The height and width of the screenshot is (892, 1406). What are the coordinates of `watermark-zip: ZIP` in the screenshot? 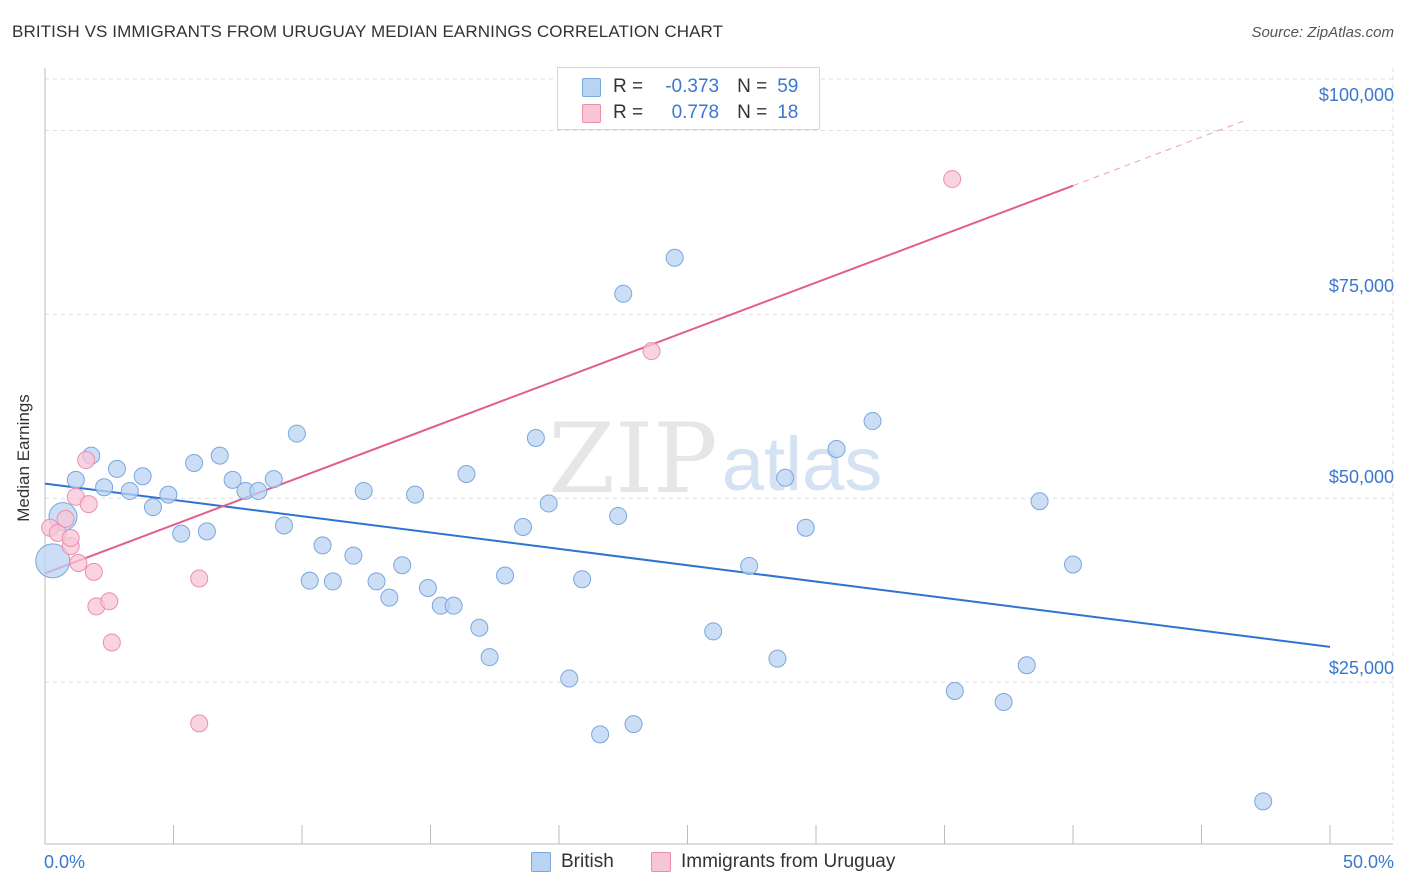 It's located at (632, 459).